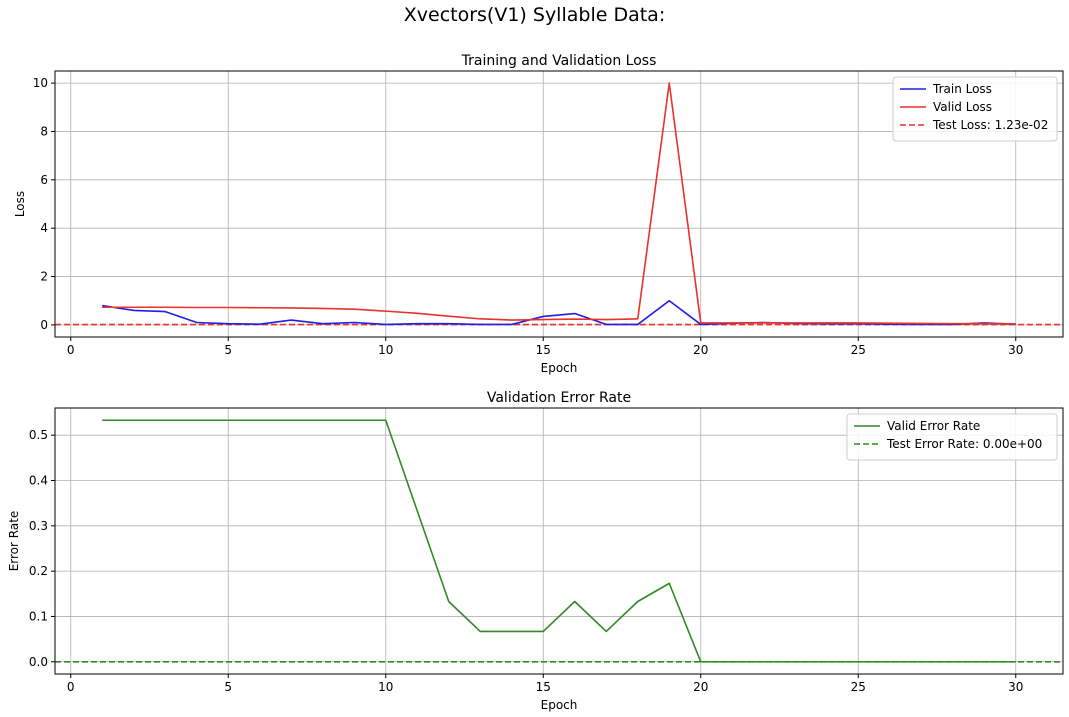 This screenshot has width=1069, height=717. Describe the element at coordinates (962, 89) in the screenshot. I see `legend-label: Train Loss` at that location.